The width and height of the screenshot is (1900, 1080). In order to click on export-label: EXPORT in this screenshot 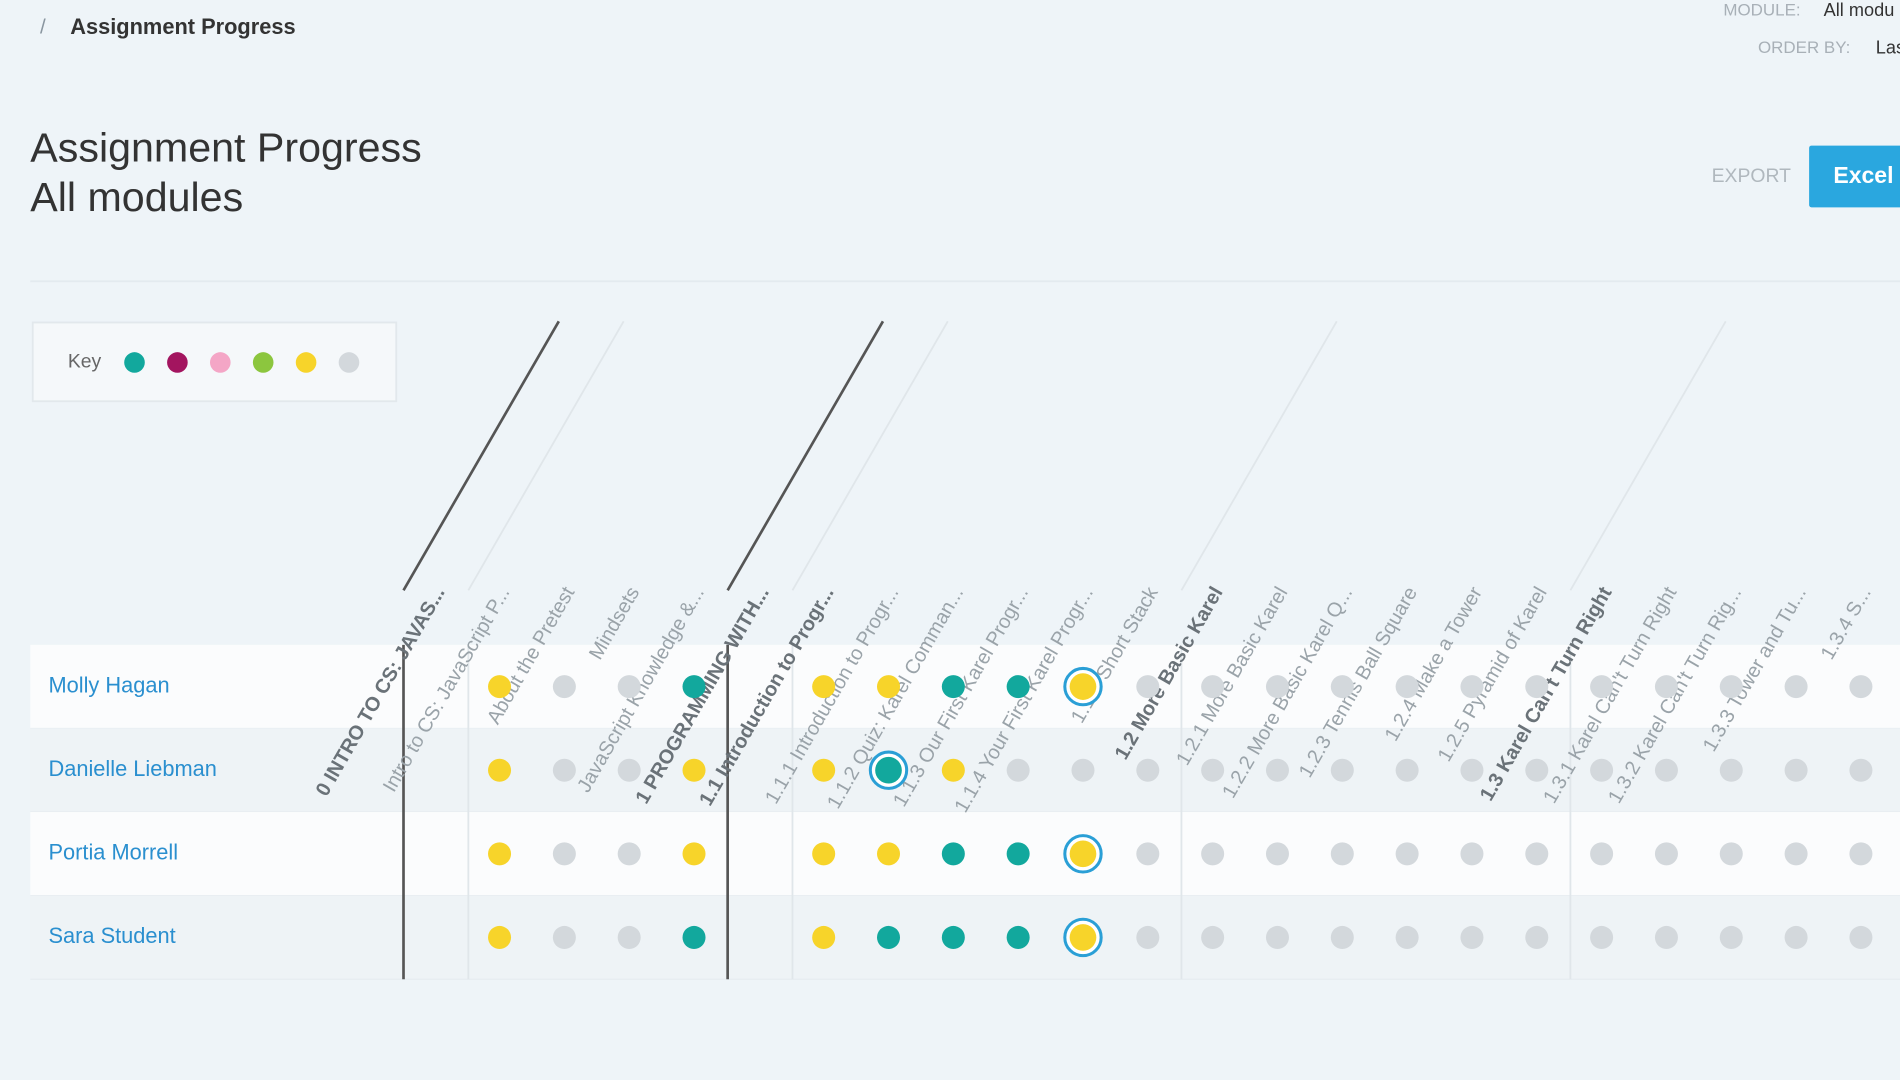, I will do `click(1751, 176)`.